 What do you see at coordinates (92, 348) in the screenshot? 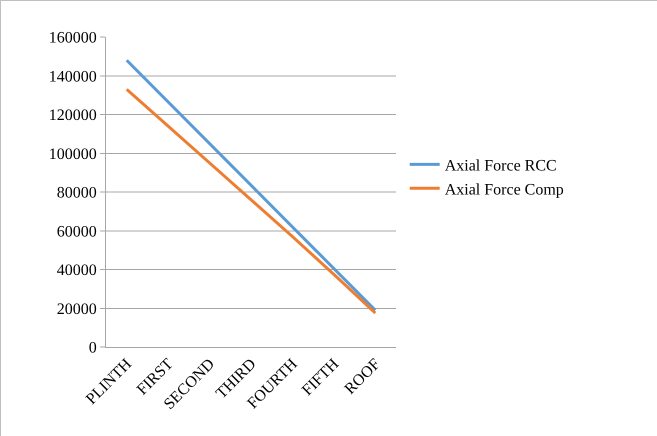
I see `y-tick-label: 0` at bounding box center [92, 348].